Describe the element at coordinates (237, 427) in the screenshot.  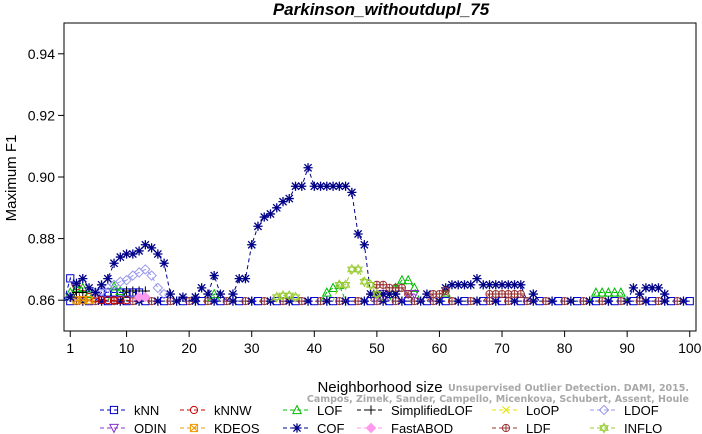
I see `legend-label: KDEOS` at that location.